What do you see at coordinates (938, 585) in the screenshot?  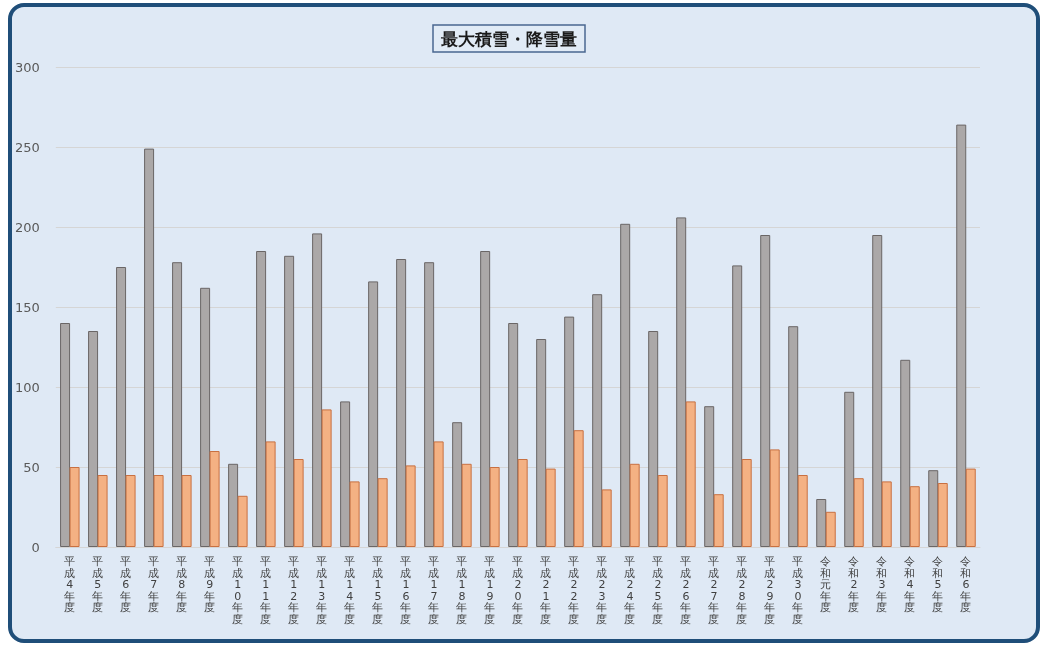 I see `x-tick-label: 令和5年度` at bounding box center [938, 585].